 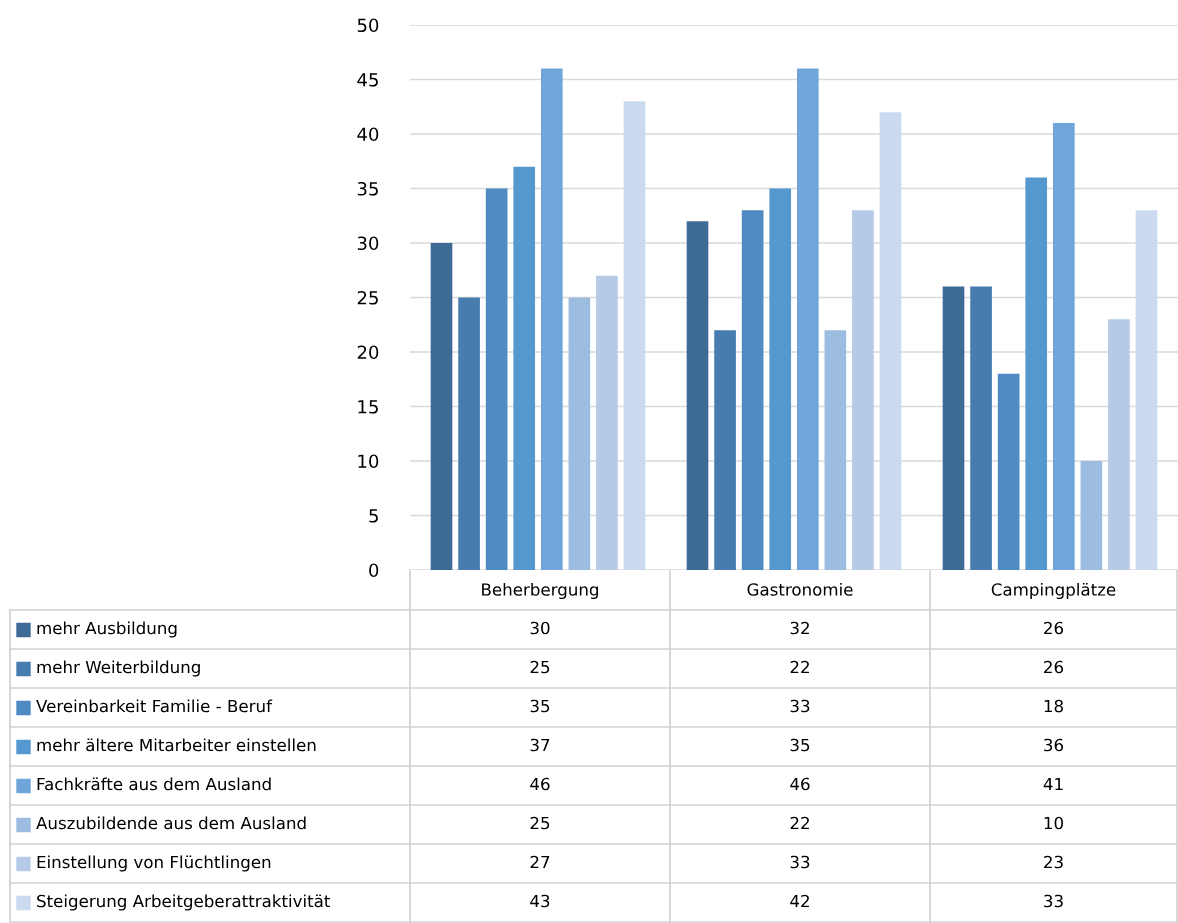 What do you see at coordinates (183, 902) in the screenshot?
I see `legend-label: Steigerung Arbeitgeberattraktivität` at bounding box center [183, 902].